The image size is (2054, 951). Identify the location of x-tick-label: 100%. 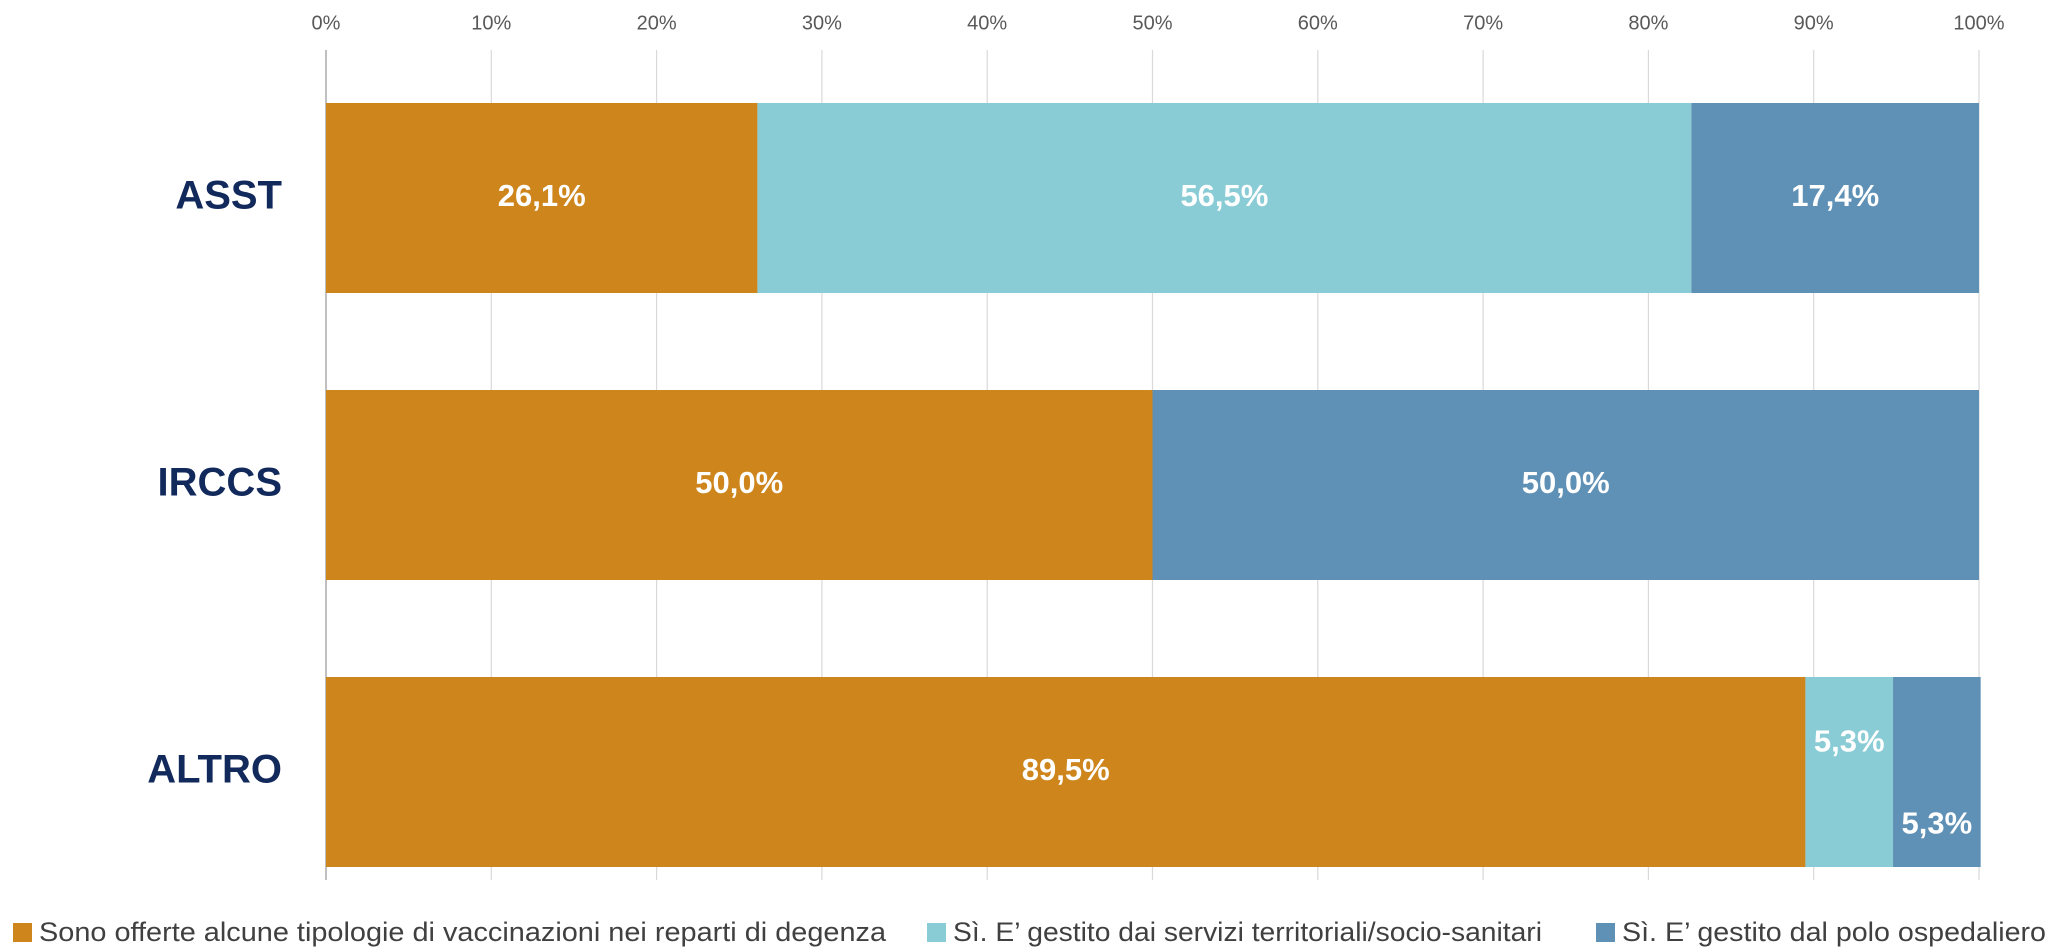
(1978, 23).